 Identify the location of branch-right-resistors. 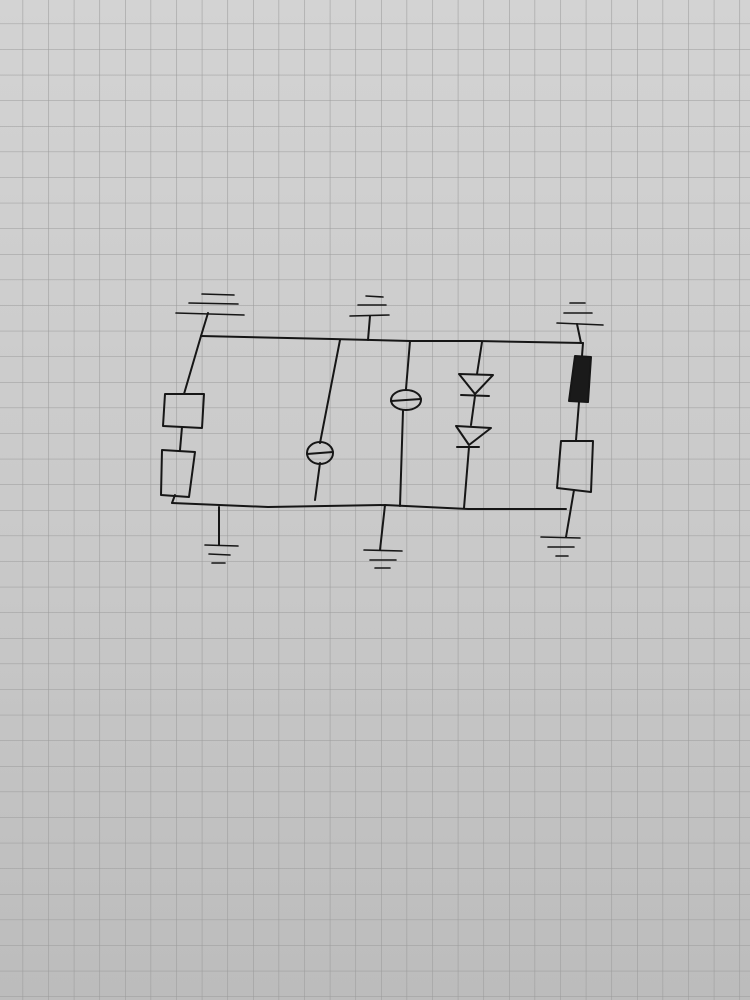
(575, 440).